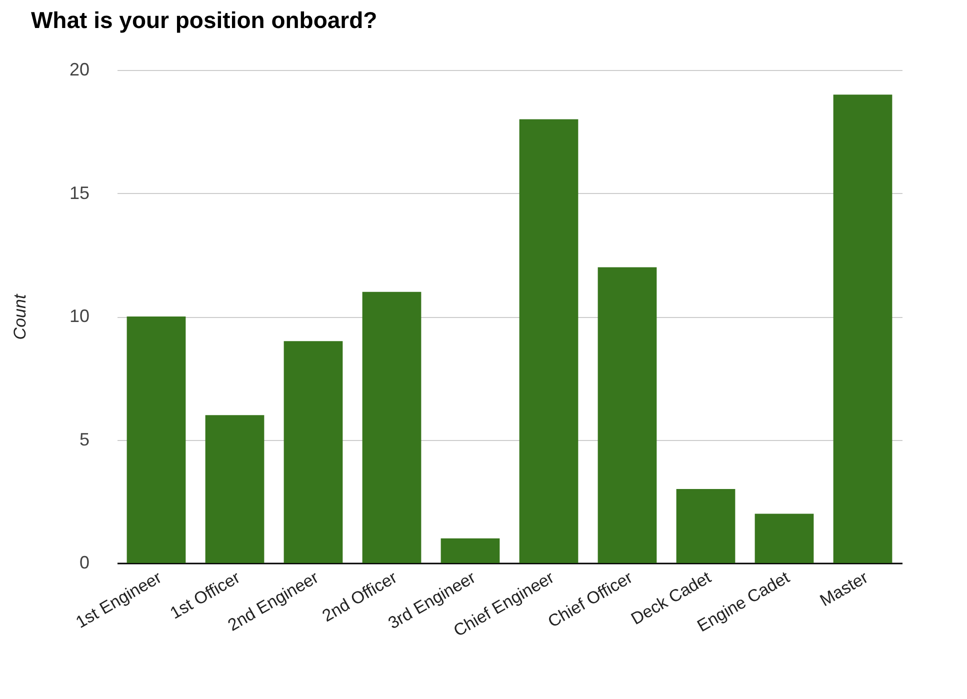  Describe the element at coordinates (79, 192) in the screenshot. I see `y-tick-label: 15` at that location.